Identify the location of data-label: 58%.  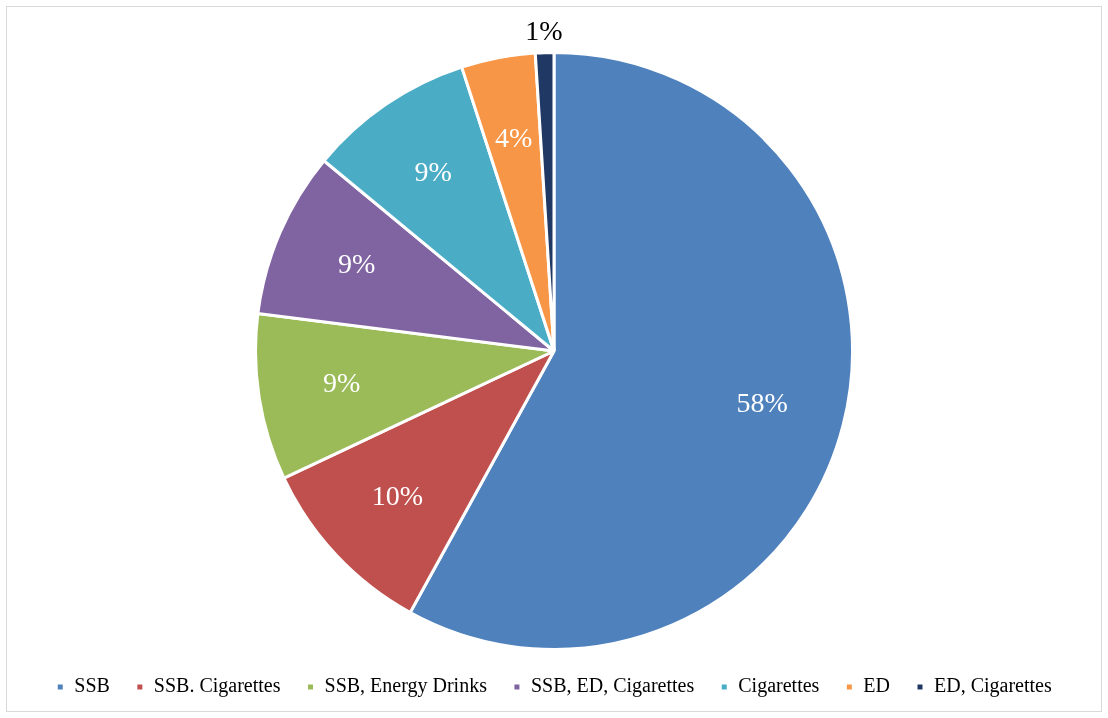
(762, 402).